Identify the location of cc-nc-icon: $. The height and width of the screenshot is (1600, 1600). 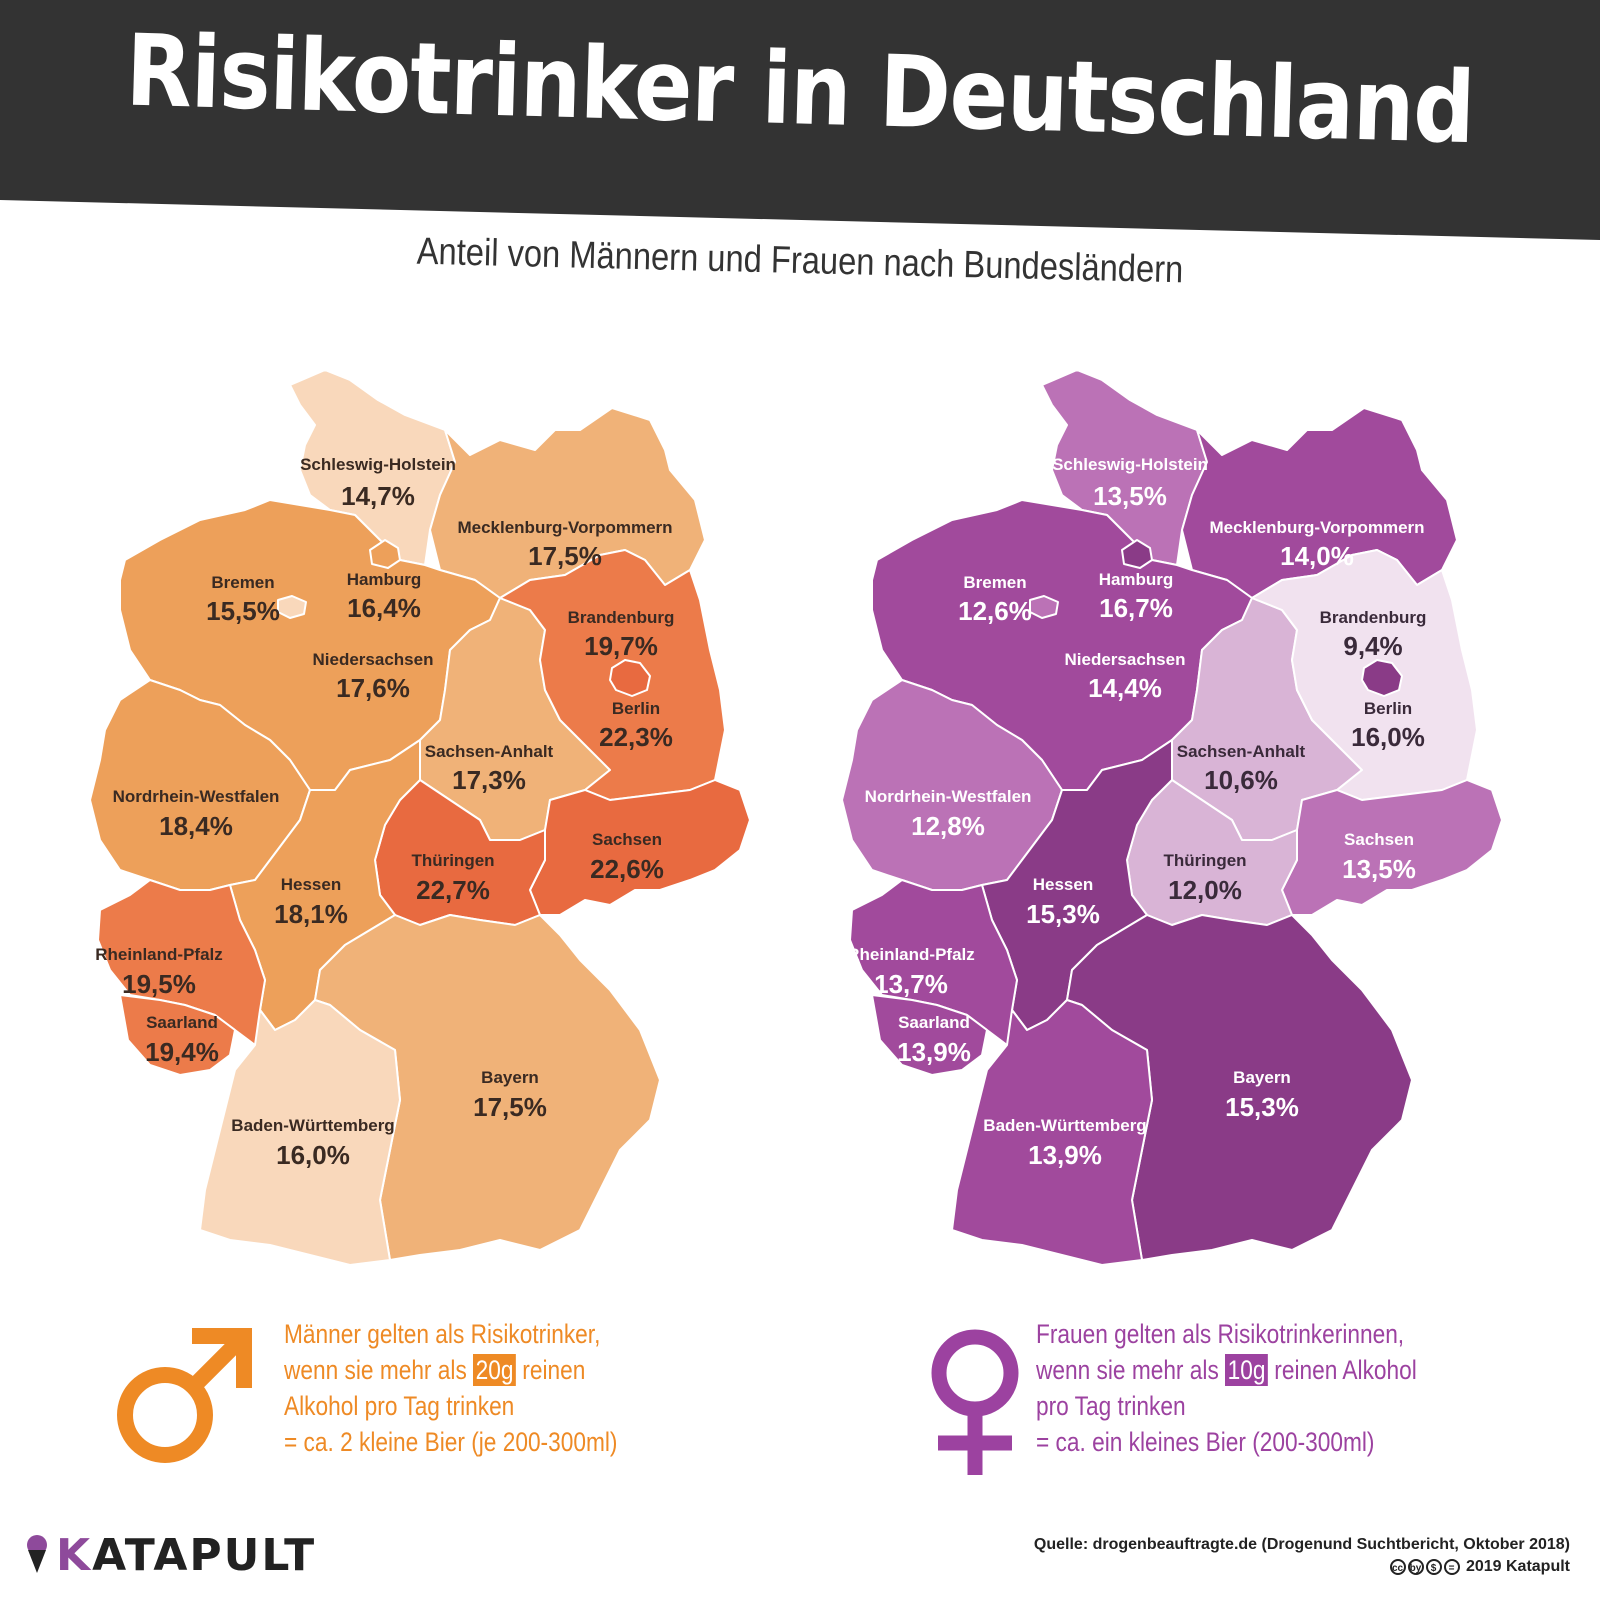
(1433, 1566).